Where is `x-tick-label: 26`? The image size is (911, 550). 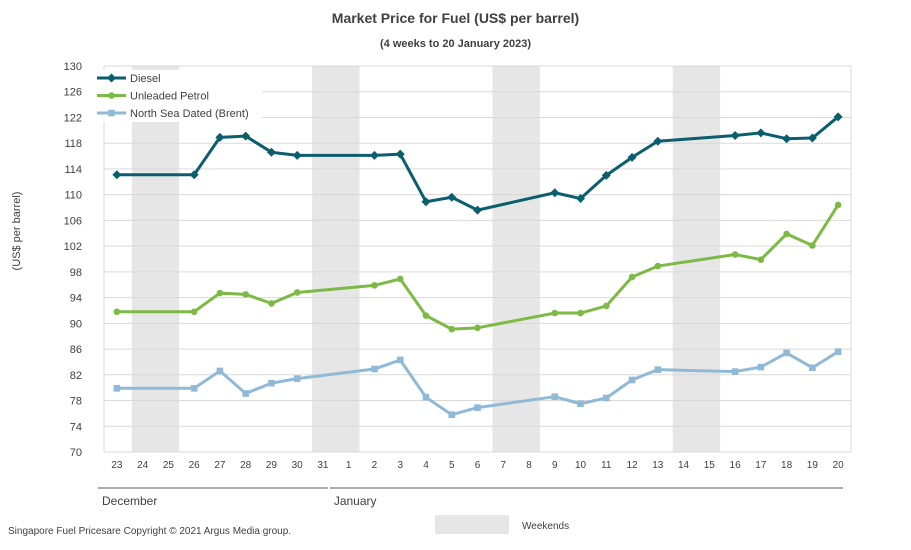 x-tick-label: 26 is located at coordinates (195, 465).